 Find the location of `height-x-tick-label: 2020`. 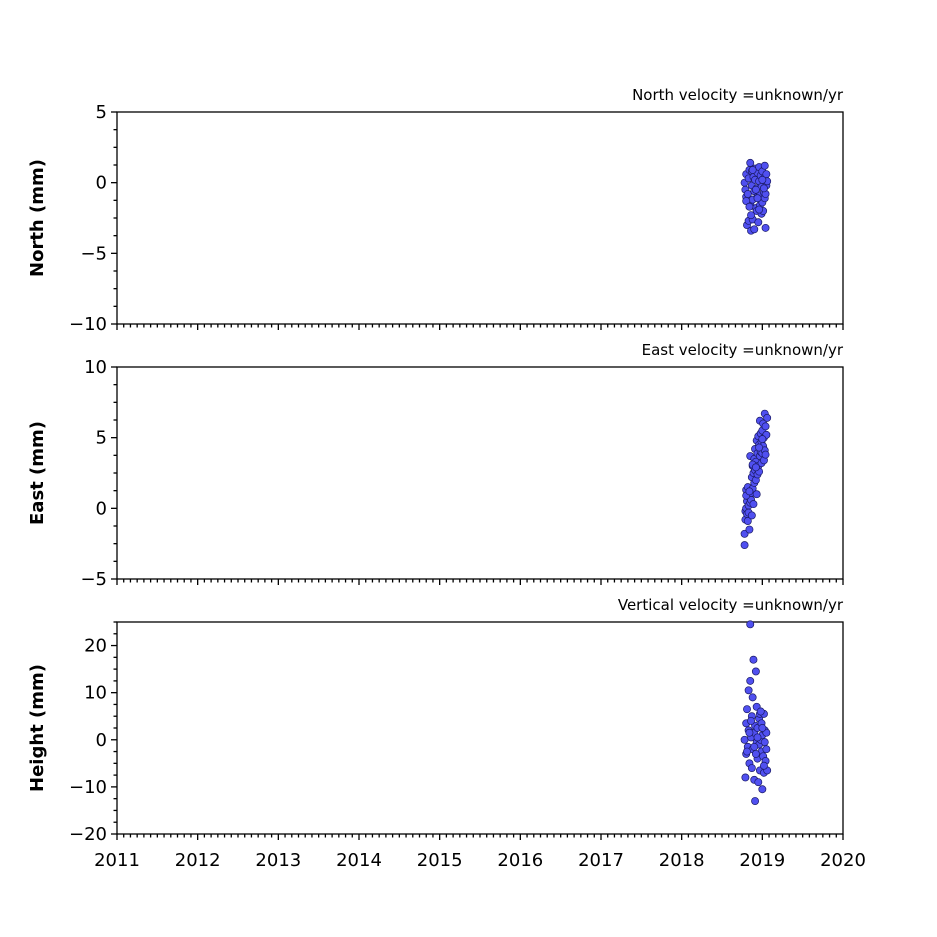

height-x-tick-label: 2020 is located at coordinates (843, 860).